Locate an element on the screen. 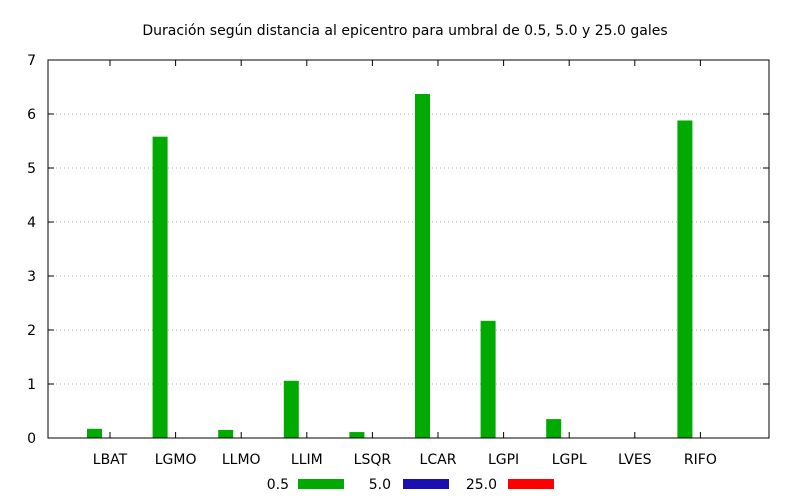 This screenshot has width=800, height=500. x-tick-label: LLMO is located at coordinates (241, 460).